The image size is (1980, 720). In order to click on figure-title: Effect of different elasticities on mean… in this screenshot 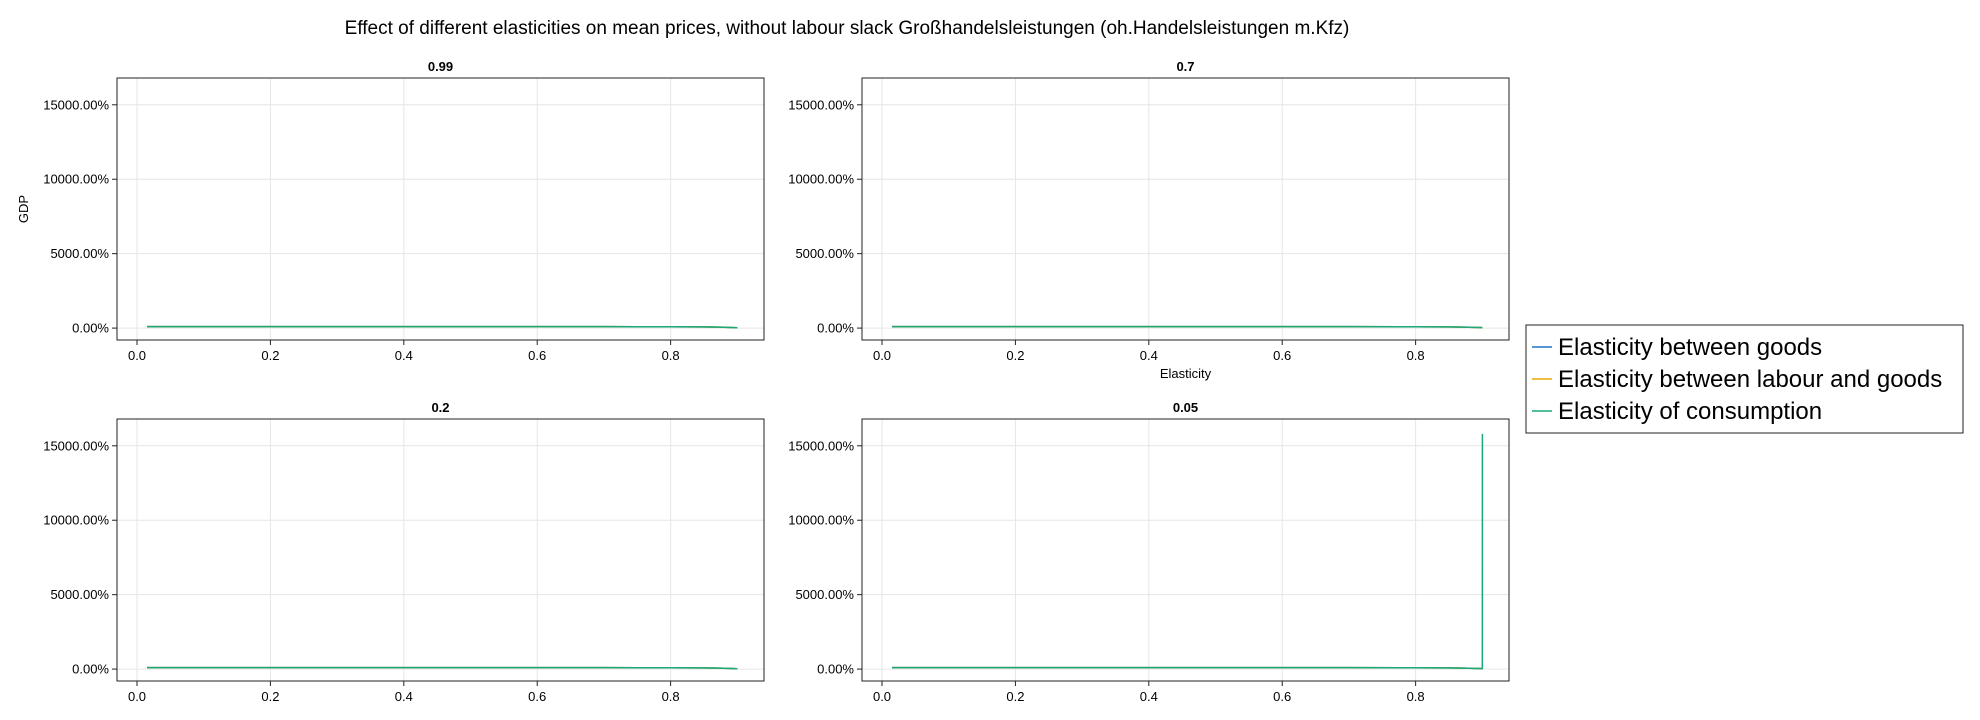, I will do `click(847, 28)`.